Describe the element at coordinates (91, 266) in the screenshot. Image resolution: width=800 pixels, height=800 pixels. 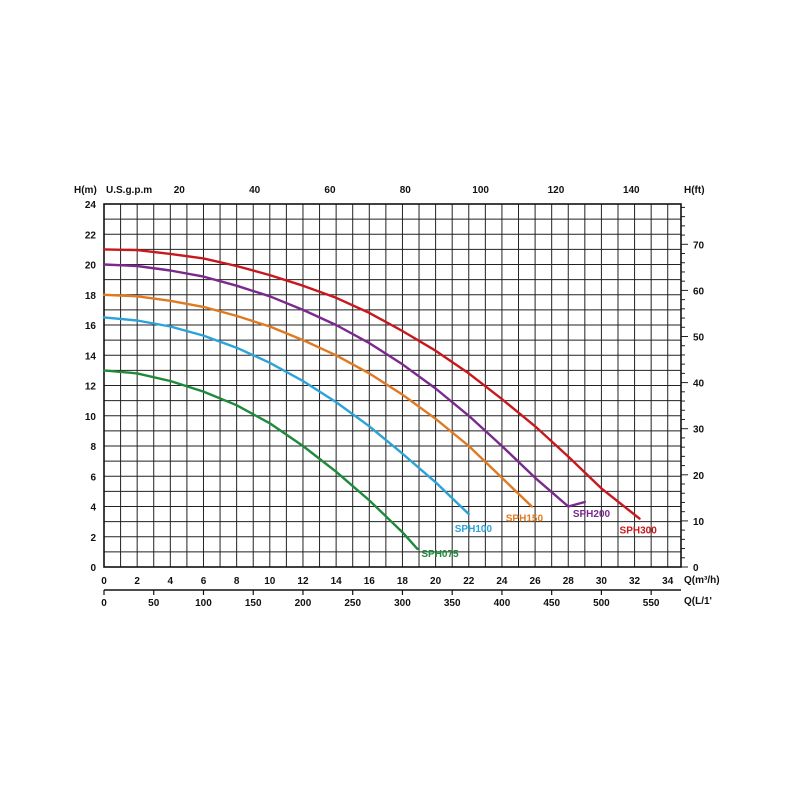
I see `left-tick-label: 20` at that location.